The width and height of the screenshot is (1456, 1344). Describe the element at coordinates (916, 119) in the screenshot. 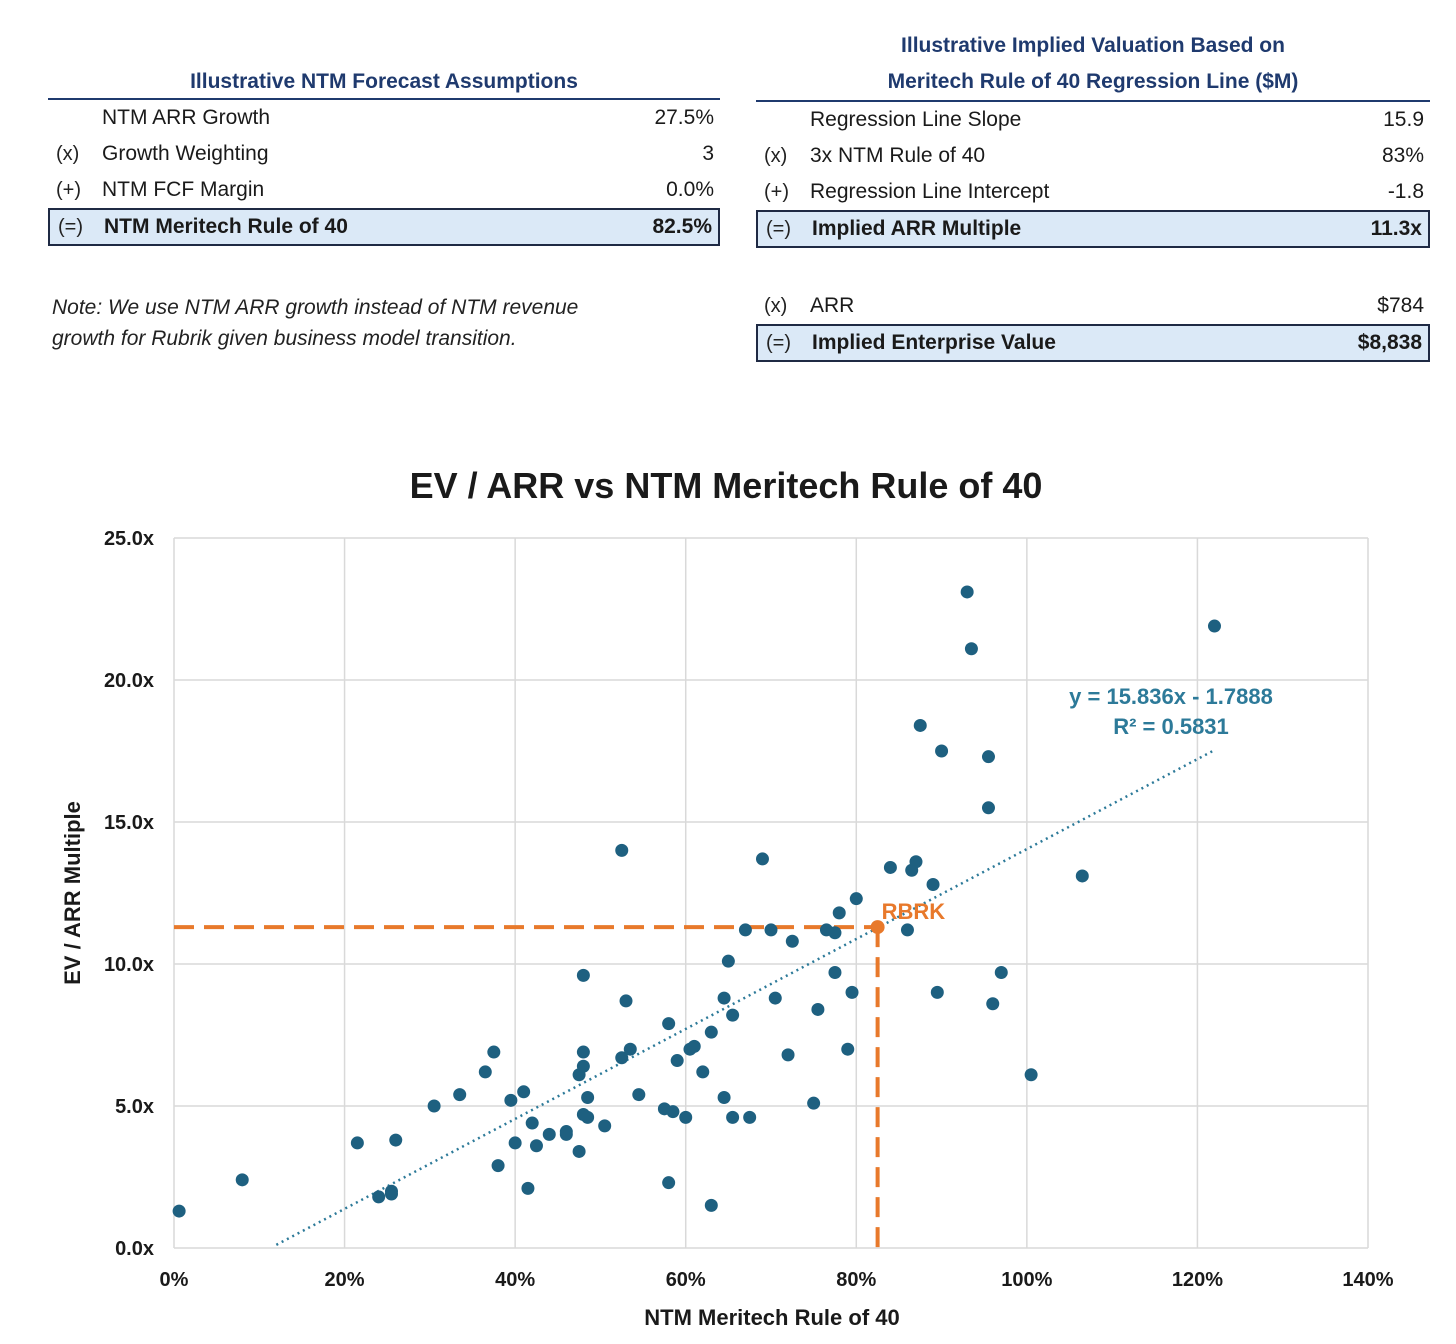

I see `row-label: Regression Line Slope` at that location.